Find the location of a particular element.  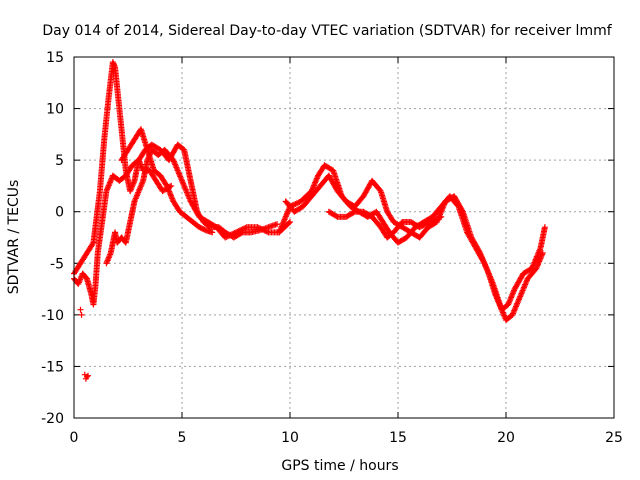

y-tick-label: -20 is located at coordinates (52, 419).